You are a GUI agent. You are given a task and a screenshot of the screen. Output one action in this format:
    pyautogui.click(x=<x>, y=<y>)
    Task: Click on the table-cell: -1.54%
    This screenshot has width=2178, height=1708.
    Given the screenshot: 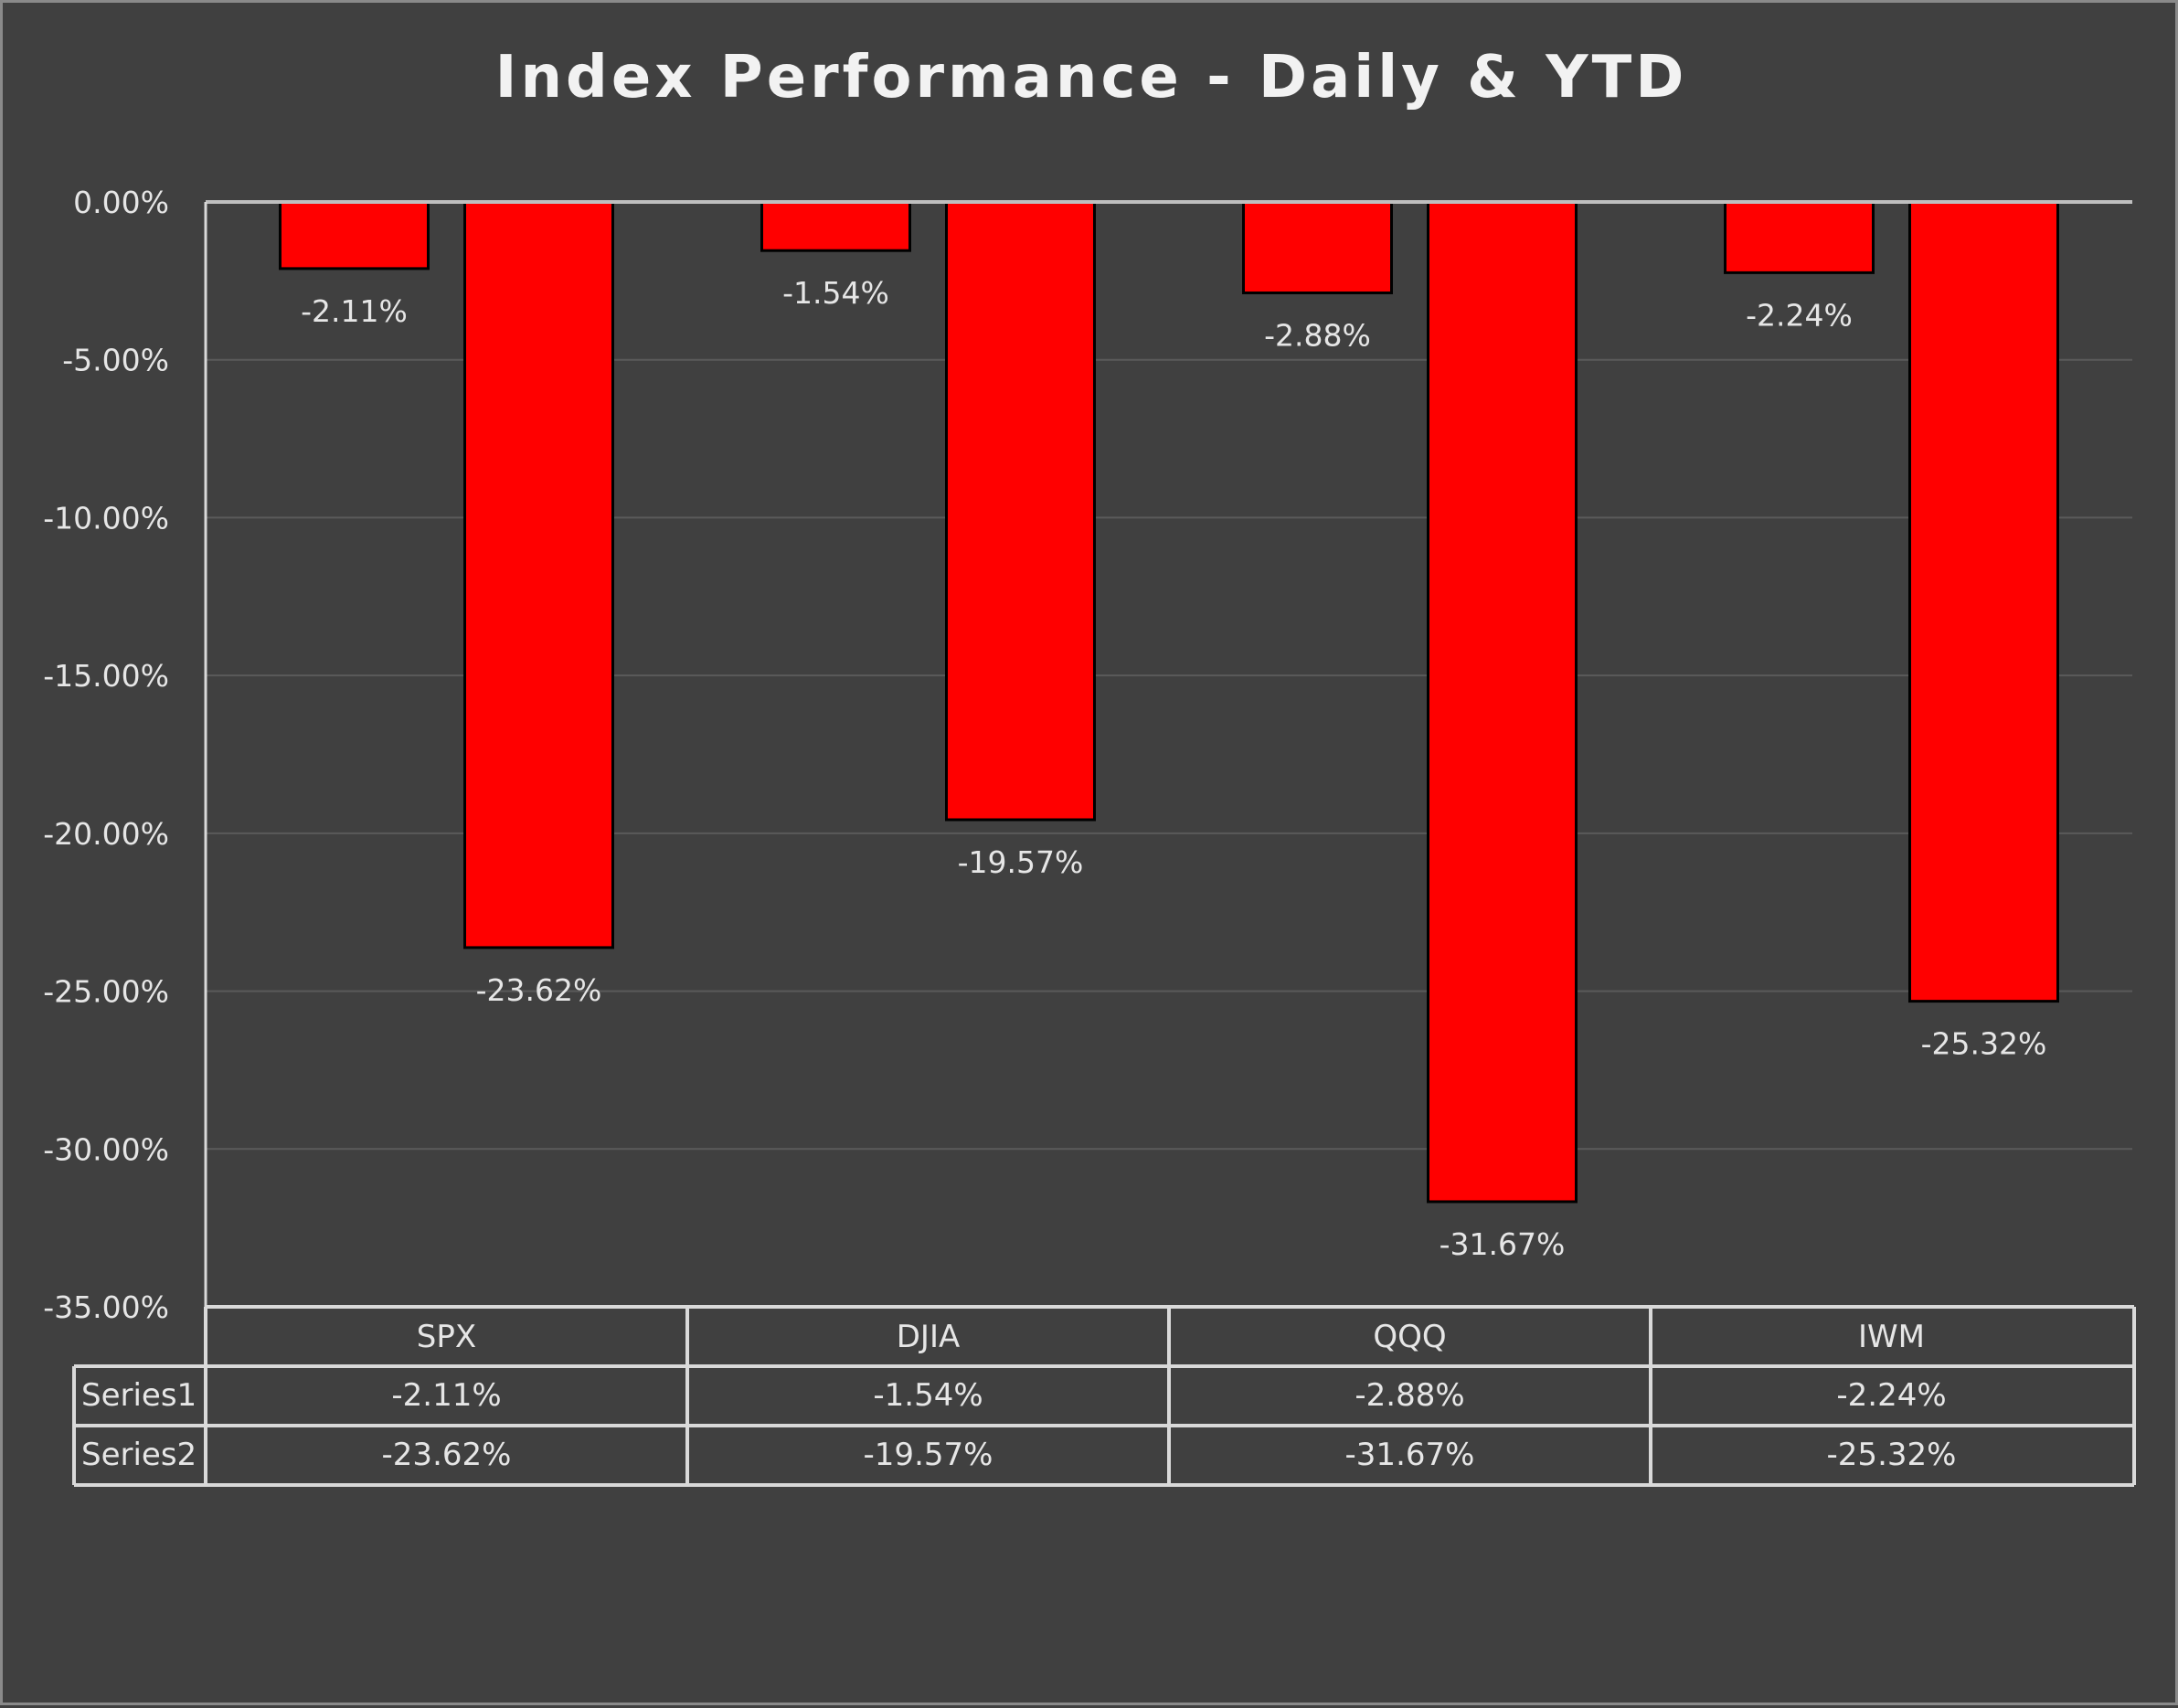 What is the action you would take?
    pyautogui.click(x=928, y=1395)
    